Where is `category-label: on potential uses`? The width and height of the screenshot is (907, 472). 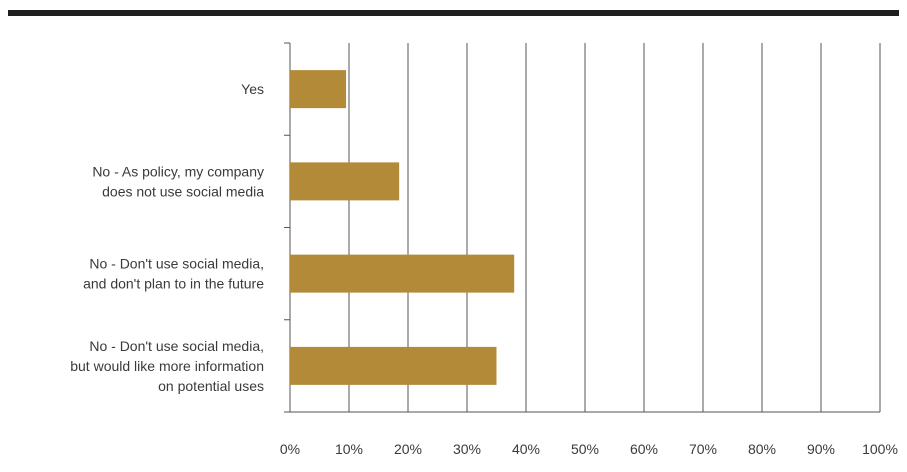 category-label: on potential uses is located at coordinates (211, 386).